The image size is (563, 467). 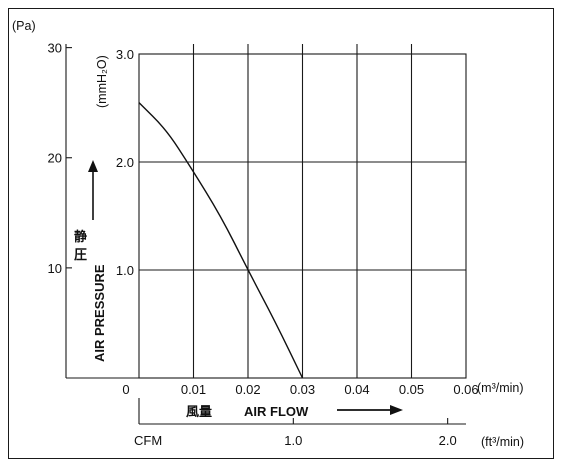 I want to click on y-axis-label-jp-1: 静, so click(x=80, y=236).